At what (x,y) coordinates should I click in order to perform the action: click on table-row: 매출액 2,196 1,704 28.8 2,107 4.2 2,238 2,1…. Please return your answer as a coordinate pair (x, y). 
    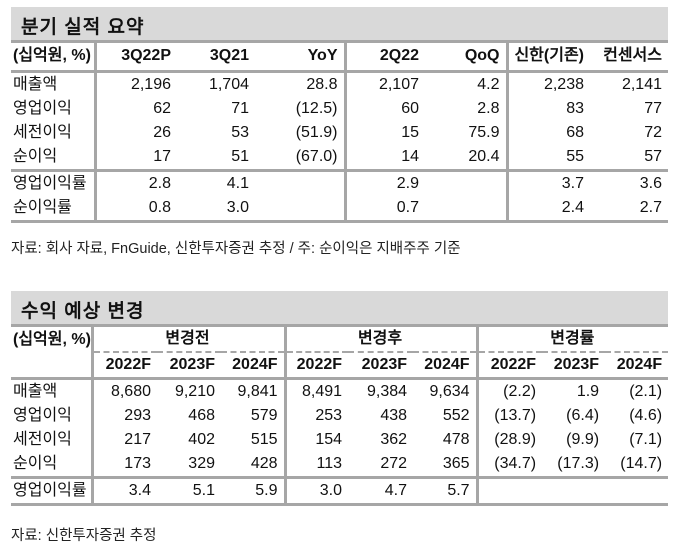
    Looking at the image, I should click on (339, 84).